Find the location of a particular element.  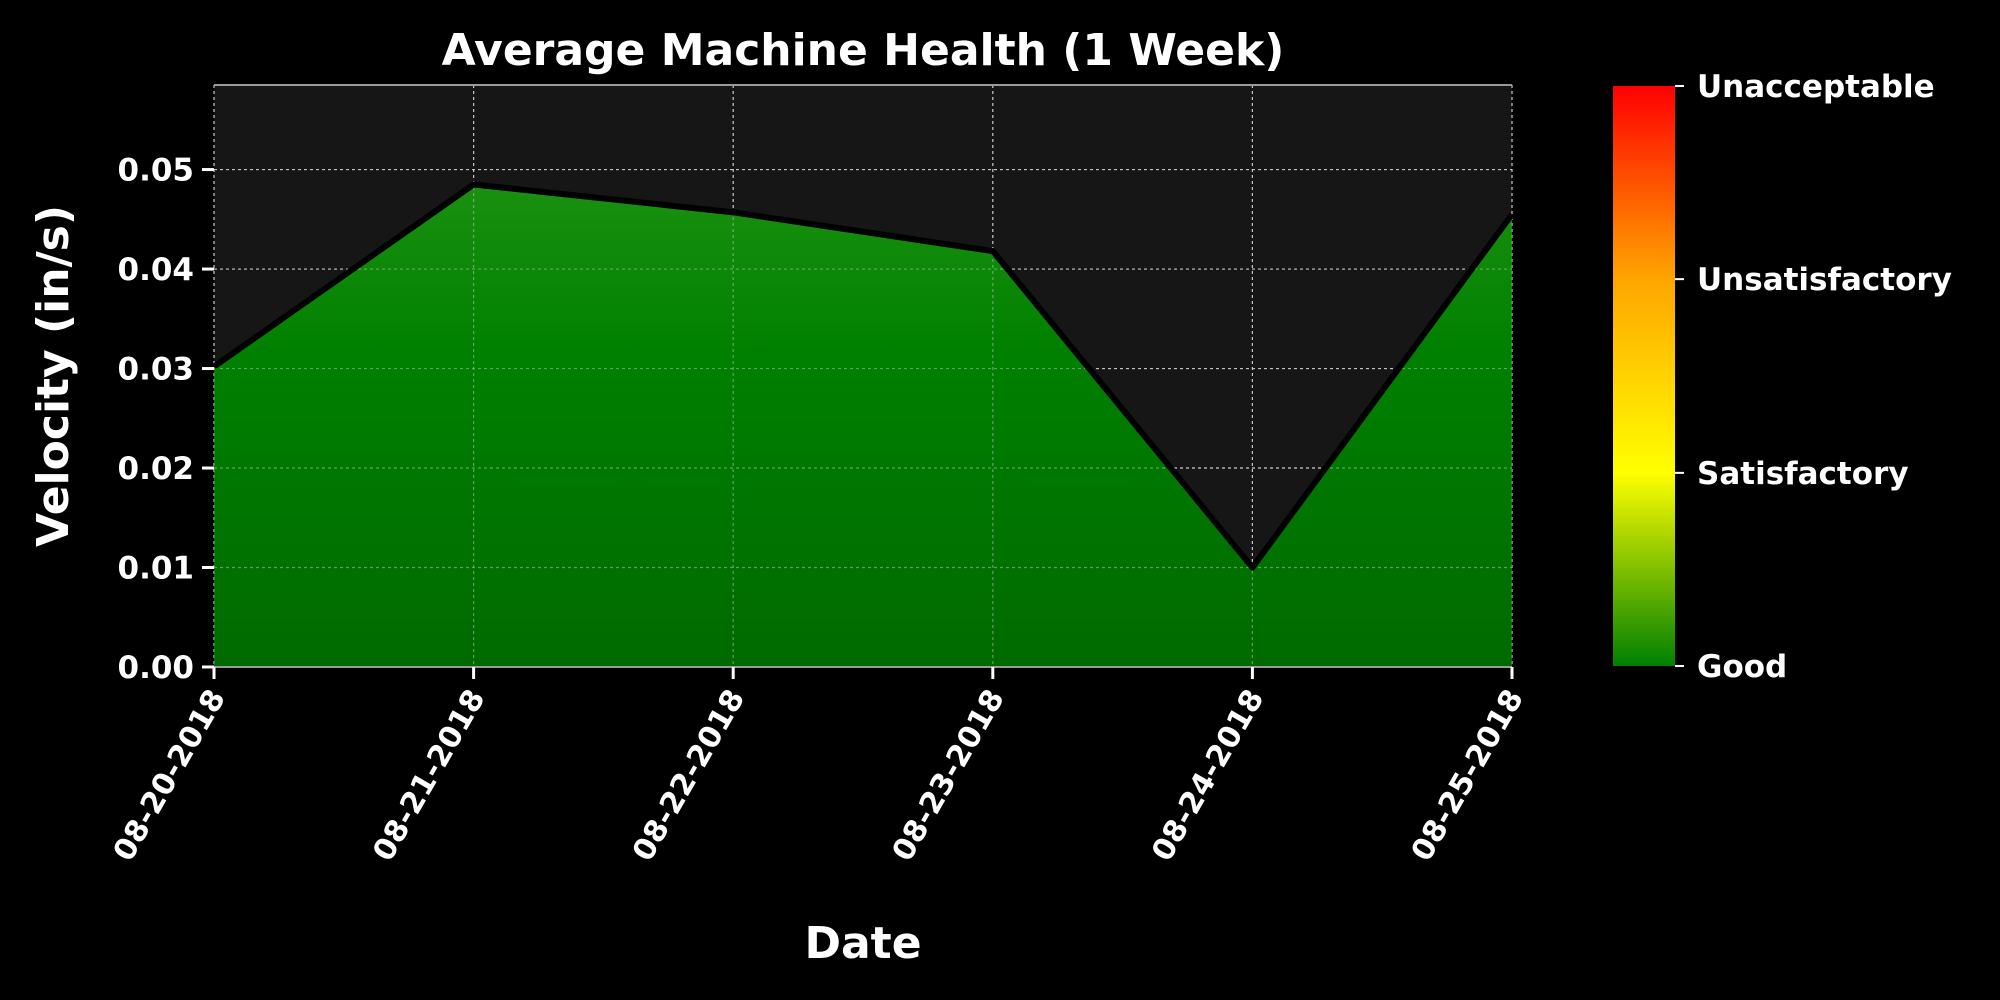

x-tick-label-4: 08-24-2018 is located at coordinates (1208, 776).